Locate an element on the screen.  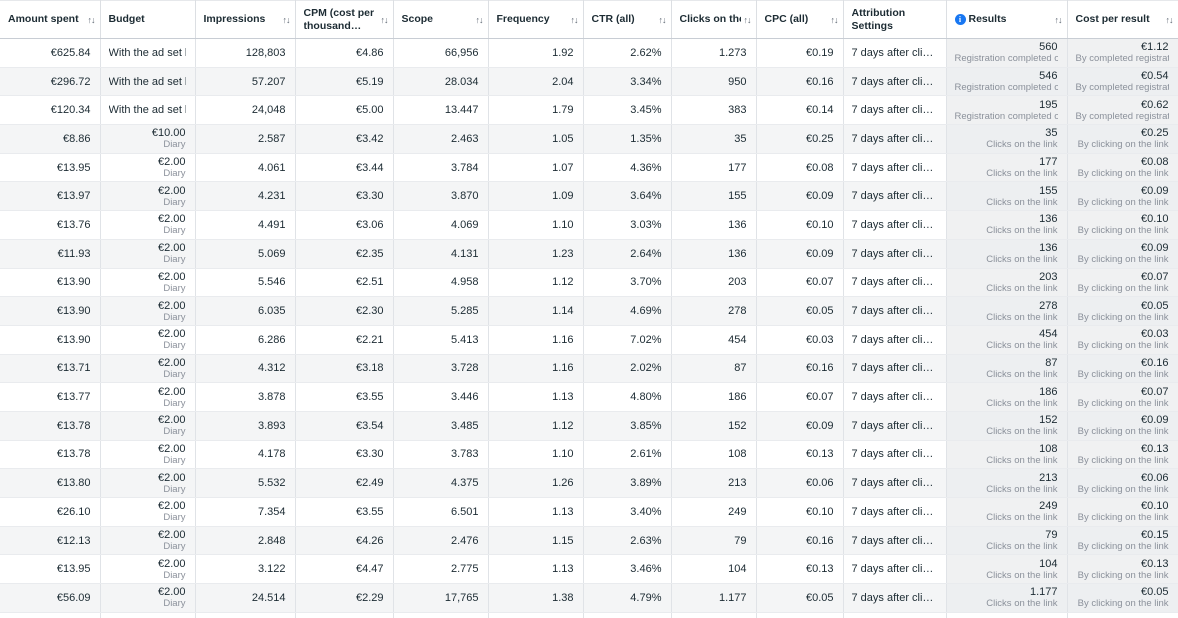
cell-scope: 6.501 is located at coordinates (440, 512).